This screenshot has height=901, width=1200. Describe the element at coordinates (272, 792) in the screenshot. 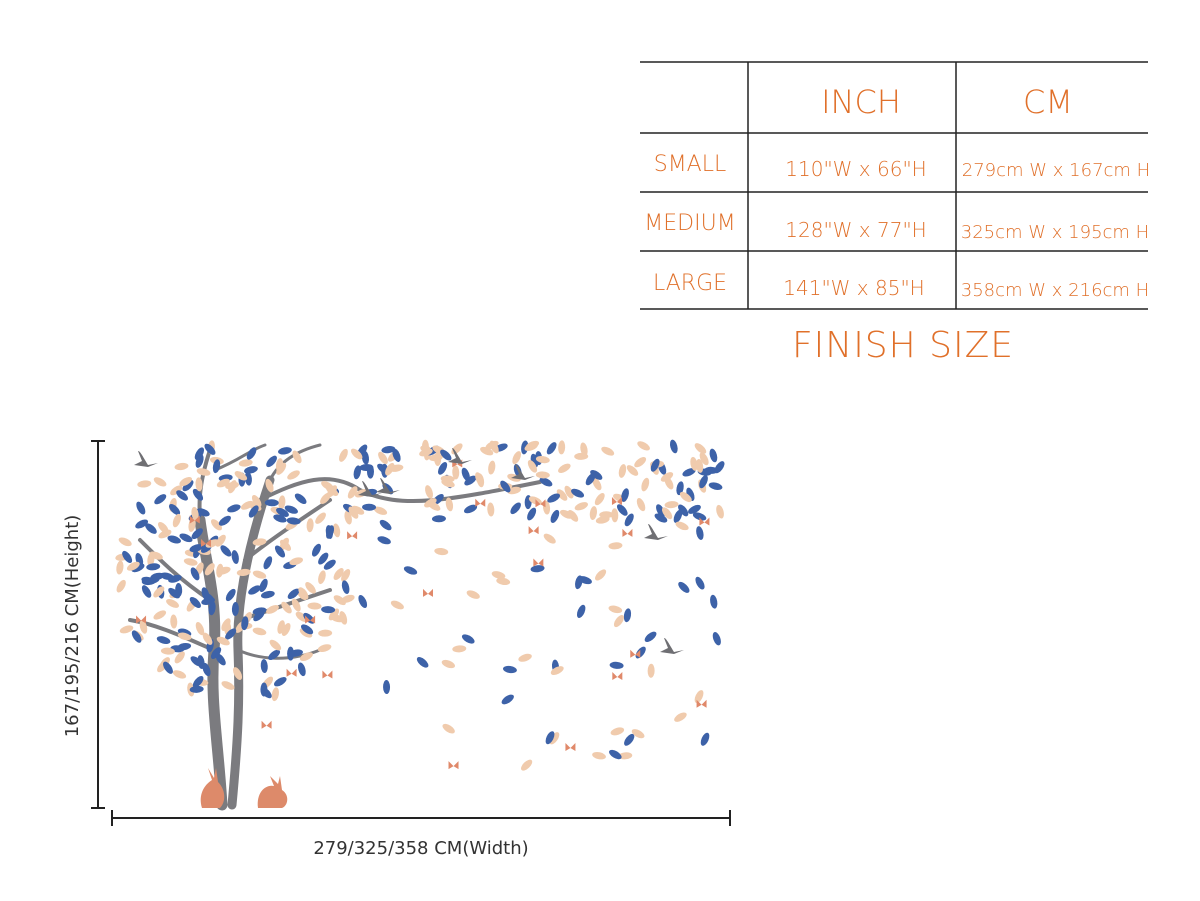

I see `rabbit` at that location.